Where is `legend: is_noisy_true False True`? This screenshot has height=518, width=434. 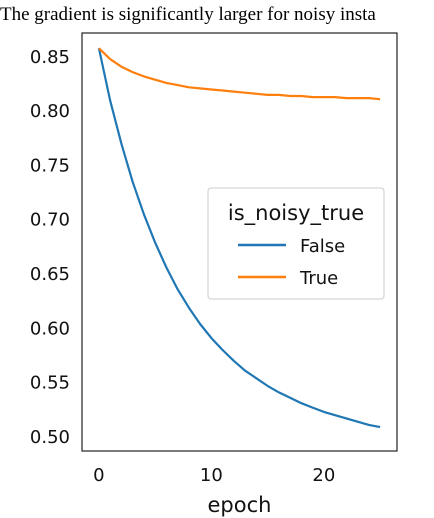
legend: is_noisy_true False True is located at coordinates (296, 243).